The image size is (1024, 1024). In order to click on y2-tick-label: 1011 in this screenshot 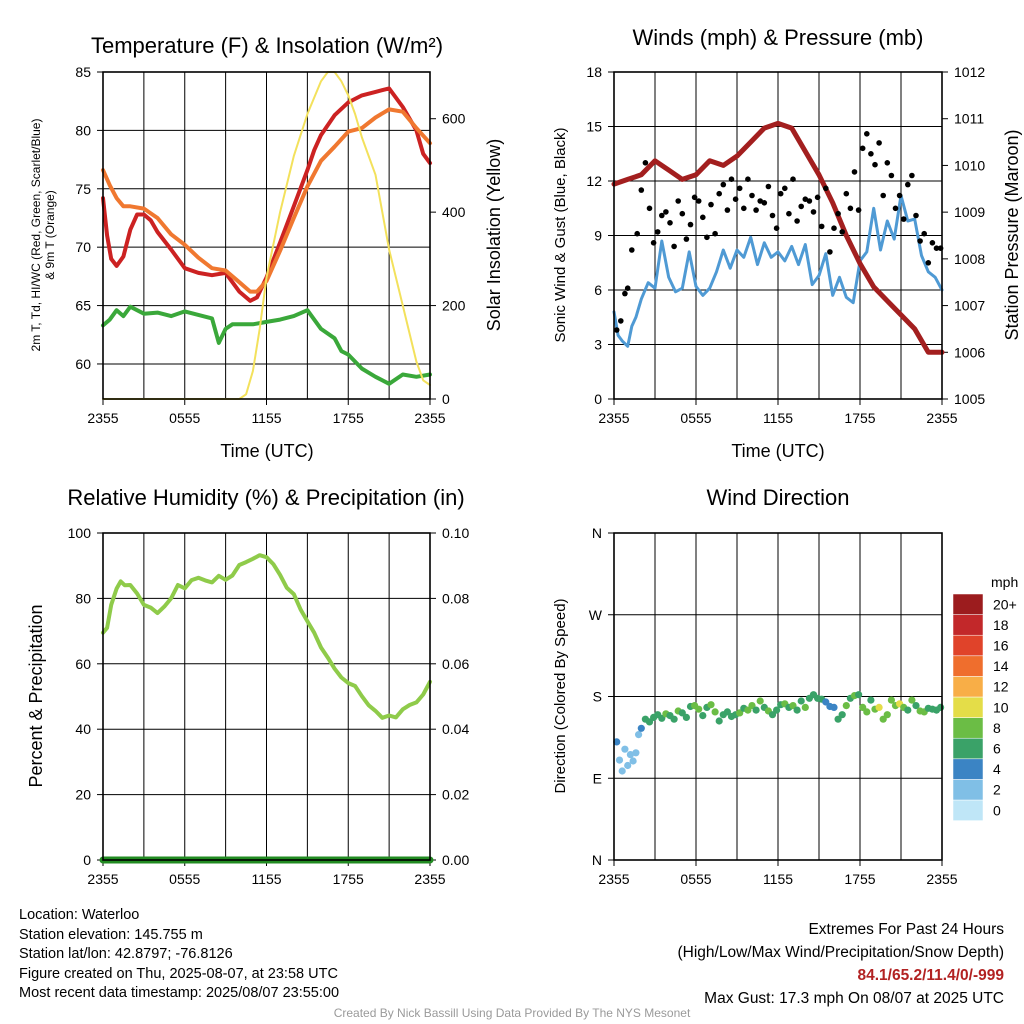, I will do `click(969, 119)`.